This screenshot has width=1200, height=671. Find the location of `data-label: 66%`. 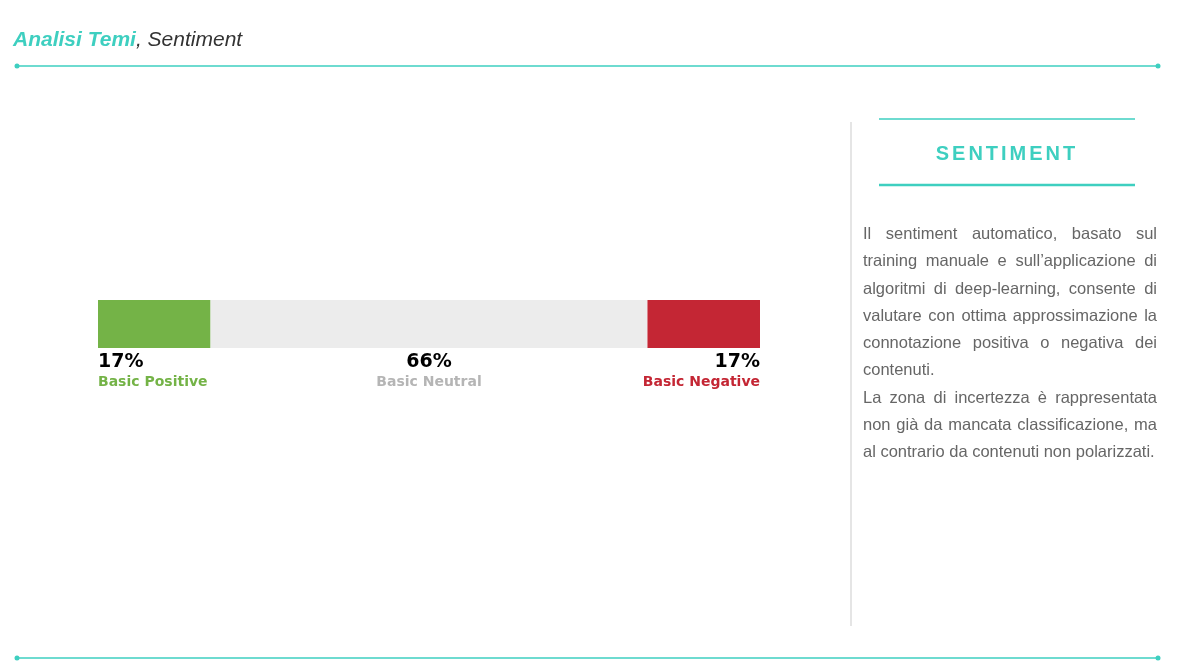

data-label: 66% is located at coordinates (429, 360).